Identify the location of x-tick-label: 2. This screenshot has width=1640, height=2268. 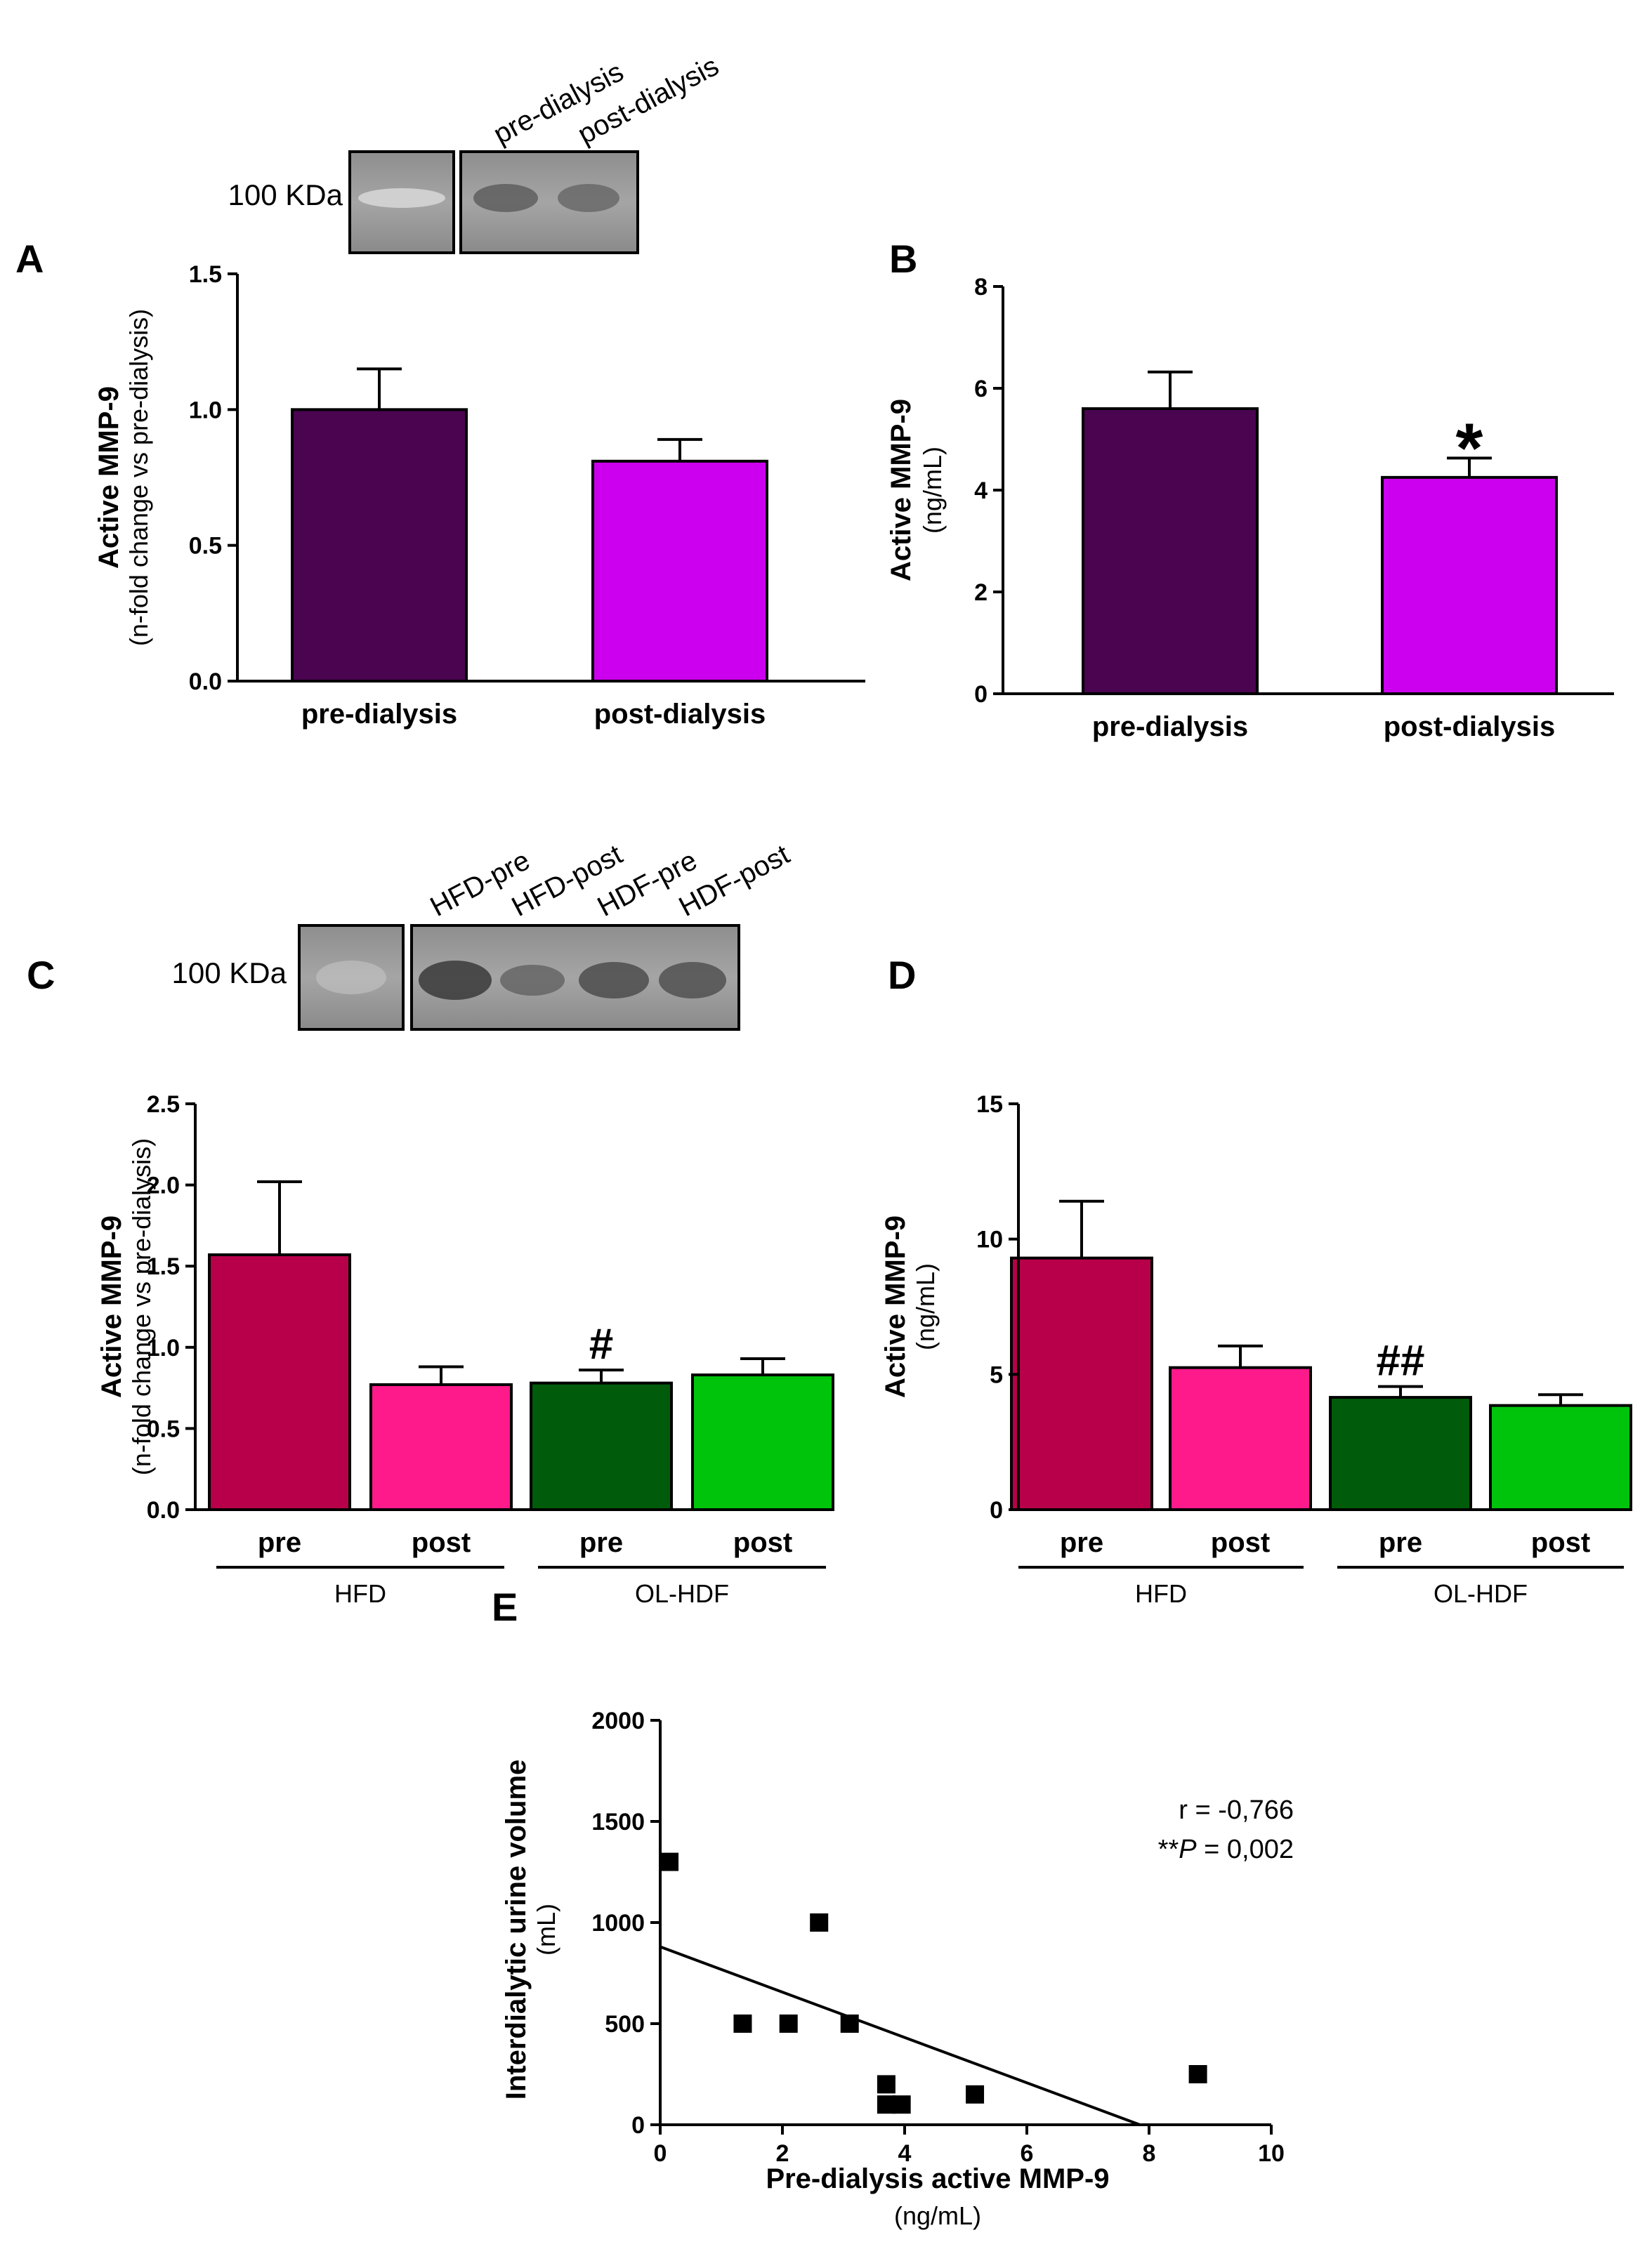
(782, 2153).